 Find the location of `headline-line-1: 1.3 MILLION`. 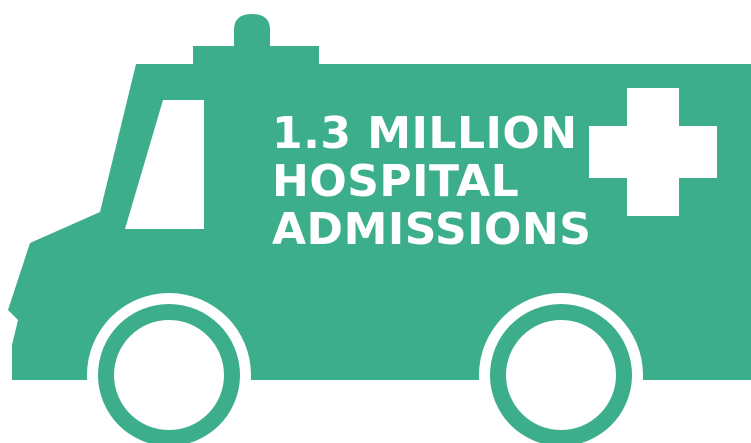

headline-line-1: 1.3 MILLION is located at coordinates (425, 133).